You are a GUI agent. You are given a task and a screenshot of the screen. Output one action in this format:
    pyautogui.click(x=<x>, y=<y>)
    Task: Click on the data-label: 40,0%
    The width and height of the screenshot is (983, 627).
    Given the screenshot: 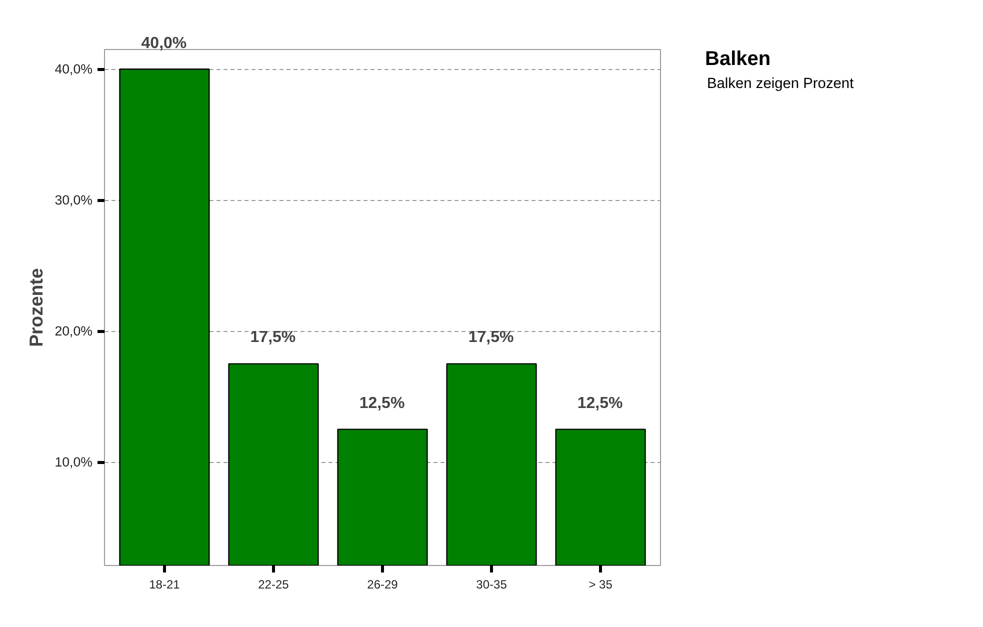 What is the action you would take?
    pyautogui.click(x=164, y=43)
    